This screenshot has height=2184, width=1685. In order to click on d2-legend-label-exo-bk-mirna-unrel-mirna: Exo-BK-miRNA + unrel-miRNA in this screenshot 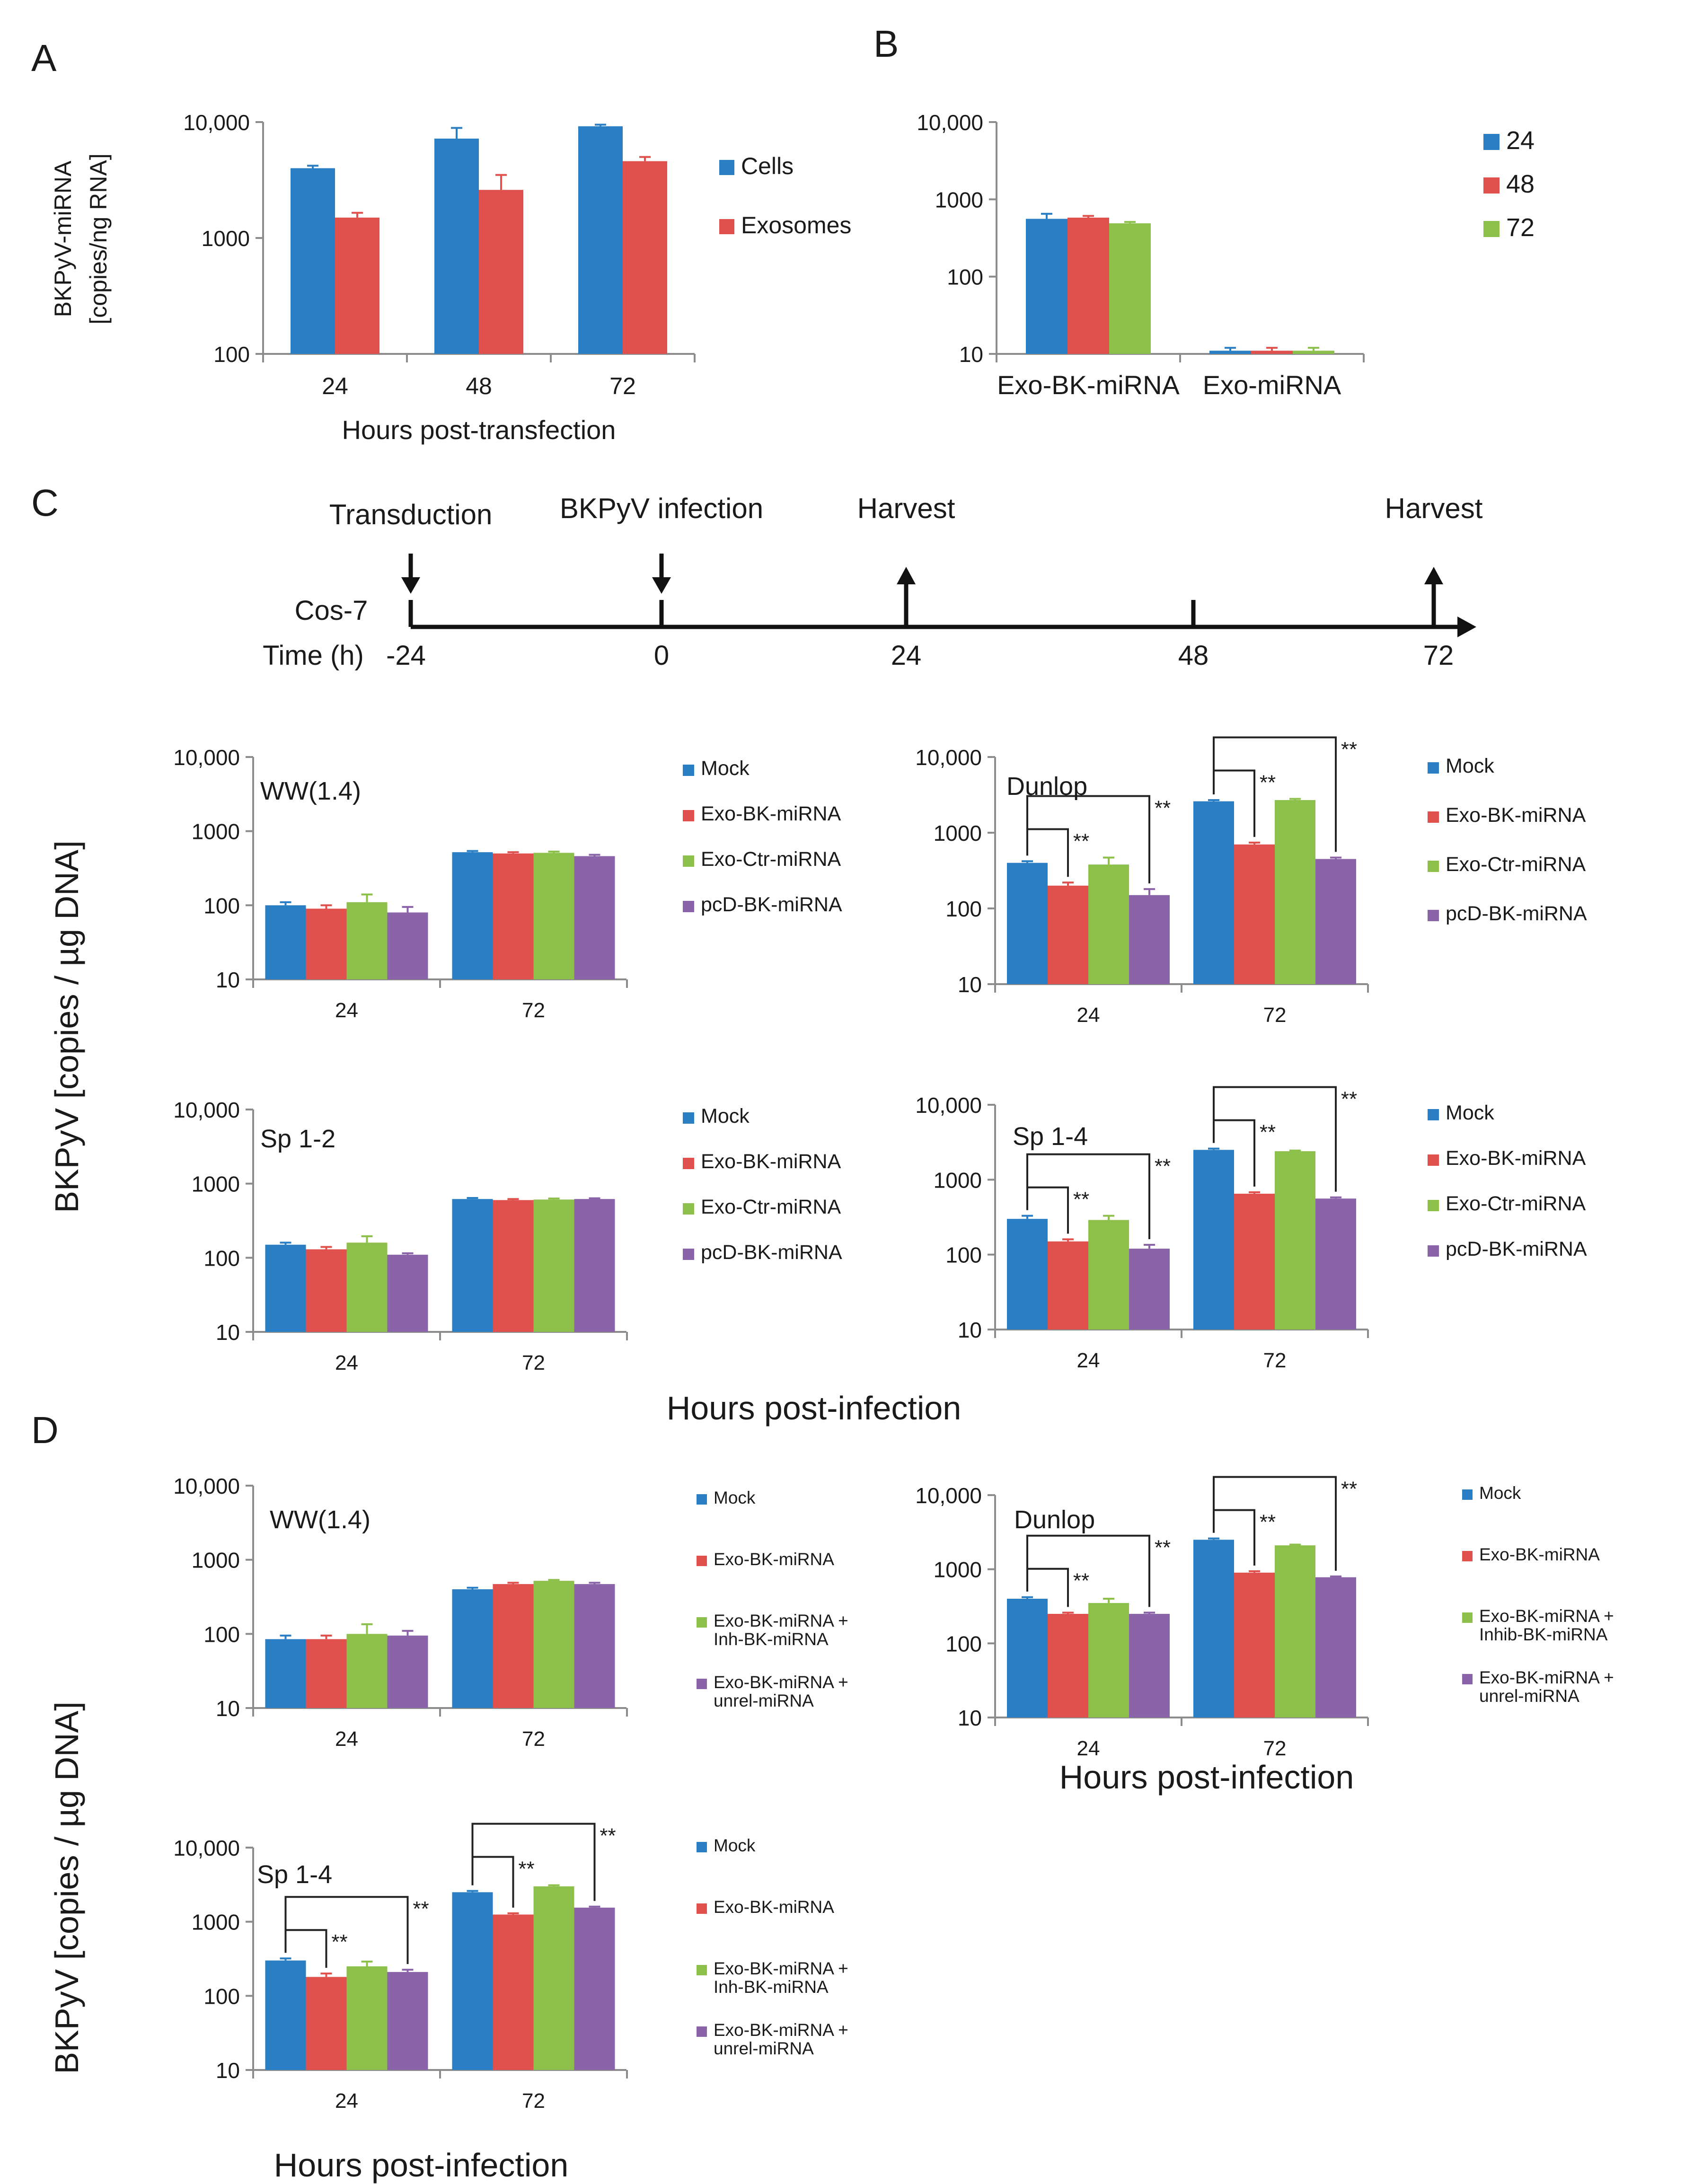, I will do `click(1546, 1687)`.